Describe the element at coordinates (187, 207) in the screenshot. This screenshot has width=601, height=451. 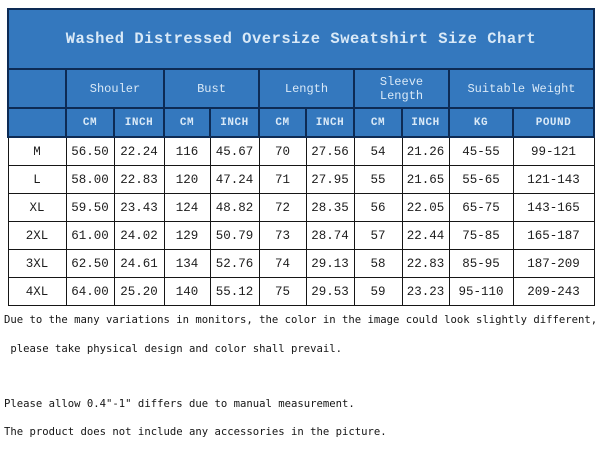
I see `measurement-cell: 124` at that location.